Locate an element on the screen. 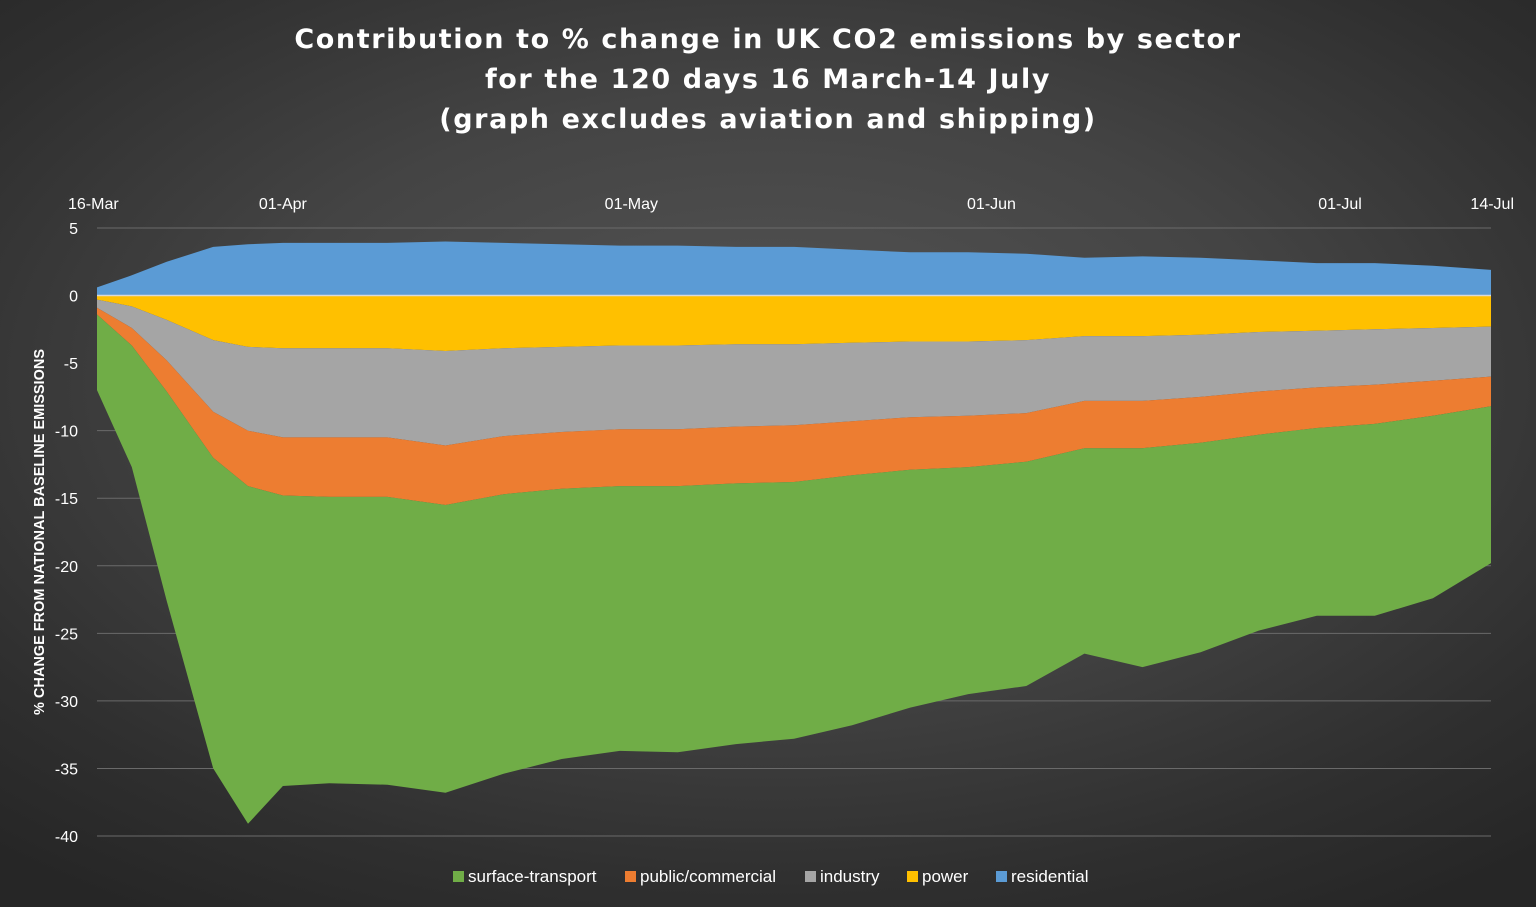  legend-label: residential is located at coordinates (1050, 876).